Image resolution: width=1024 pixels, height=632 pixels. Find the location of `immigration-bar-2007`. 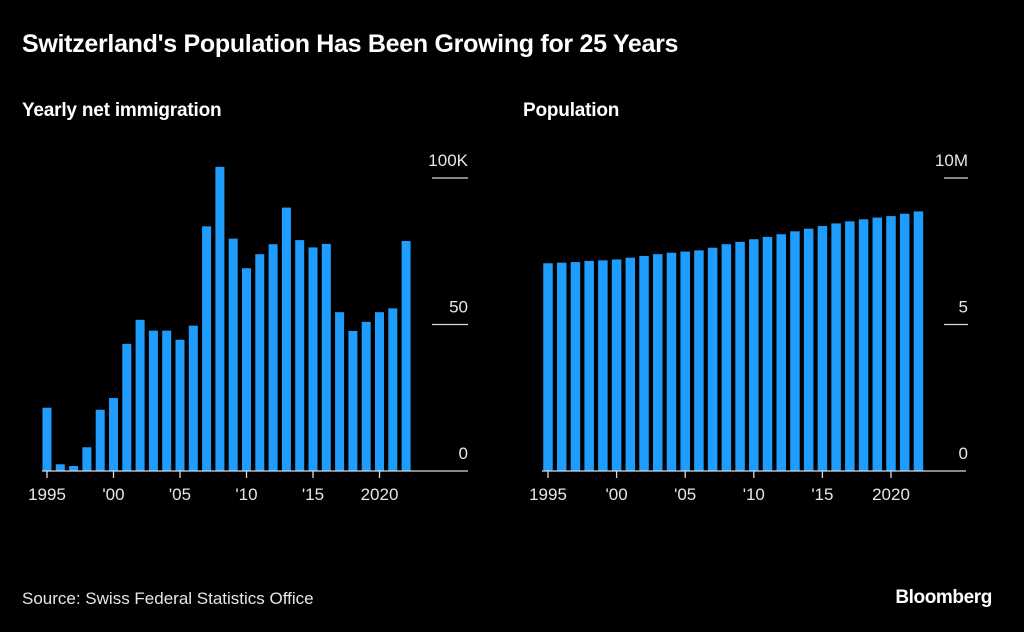

immigration-bar-2007 is located at coordinates (207, 348).